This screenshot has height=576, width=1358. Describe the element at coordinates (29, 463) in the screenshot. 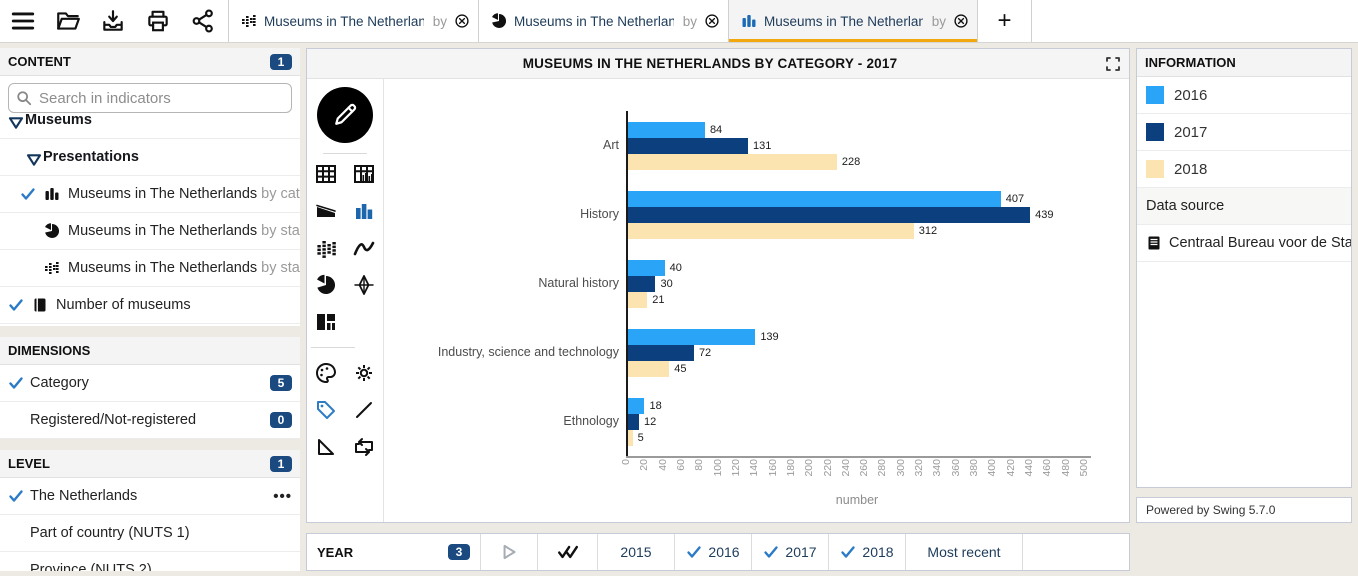

I see `level-title: LEVEL` at that location.